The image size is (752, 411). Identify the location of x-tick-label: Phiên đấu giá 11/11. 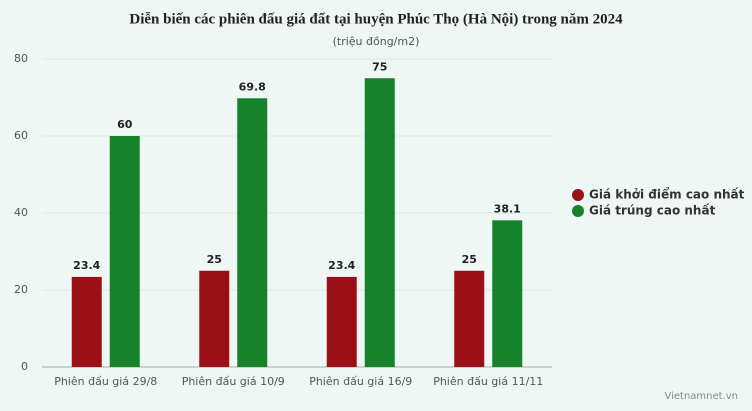
(488, 381).